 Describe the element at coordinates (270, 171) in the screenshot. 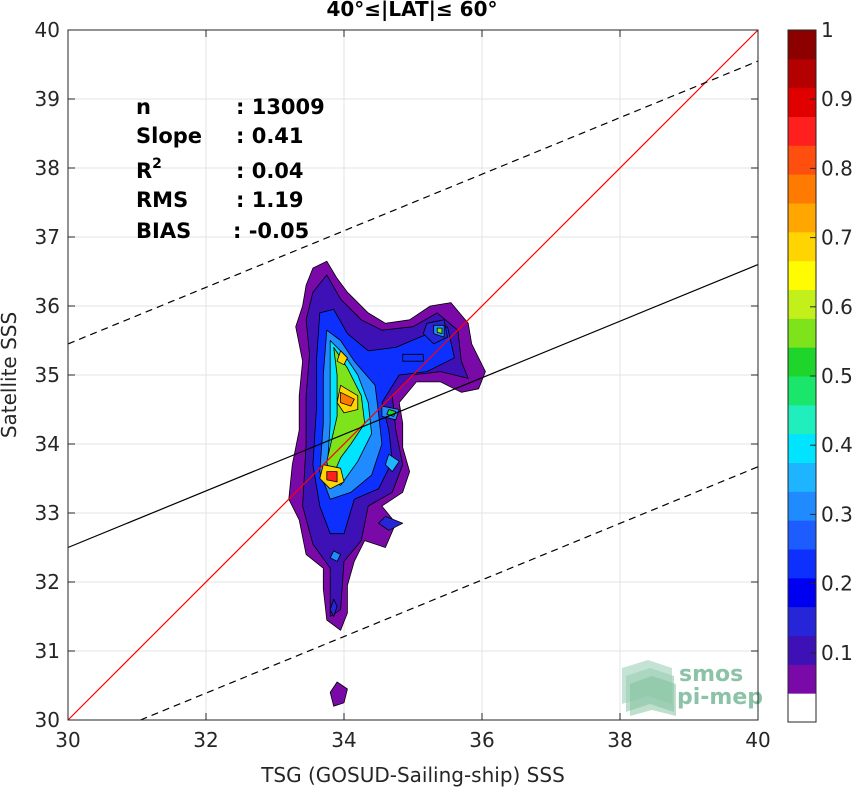

I see `stat-r2-value: : 0.04` at that location.